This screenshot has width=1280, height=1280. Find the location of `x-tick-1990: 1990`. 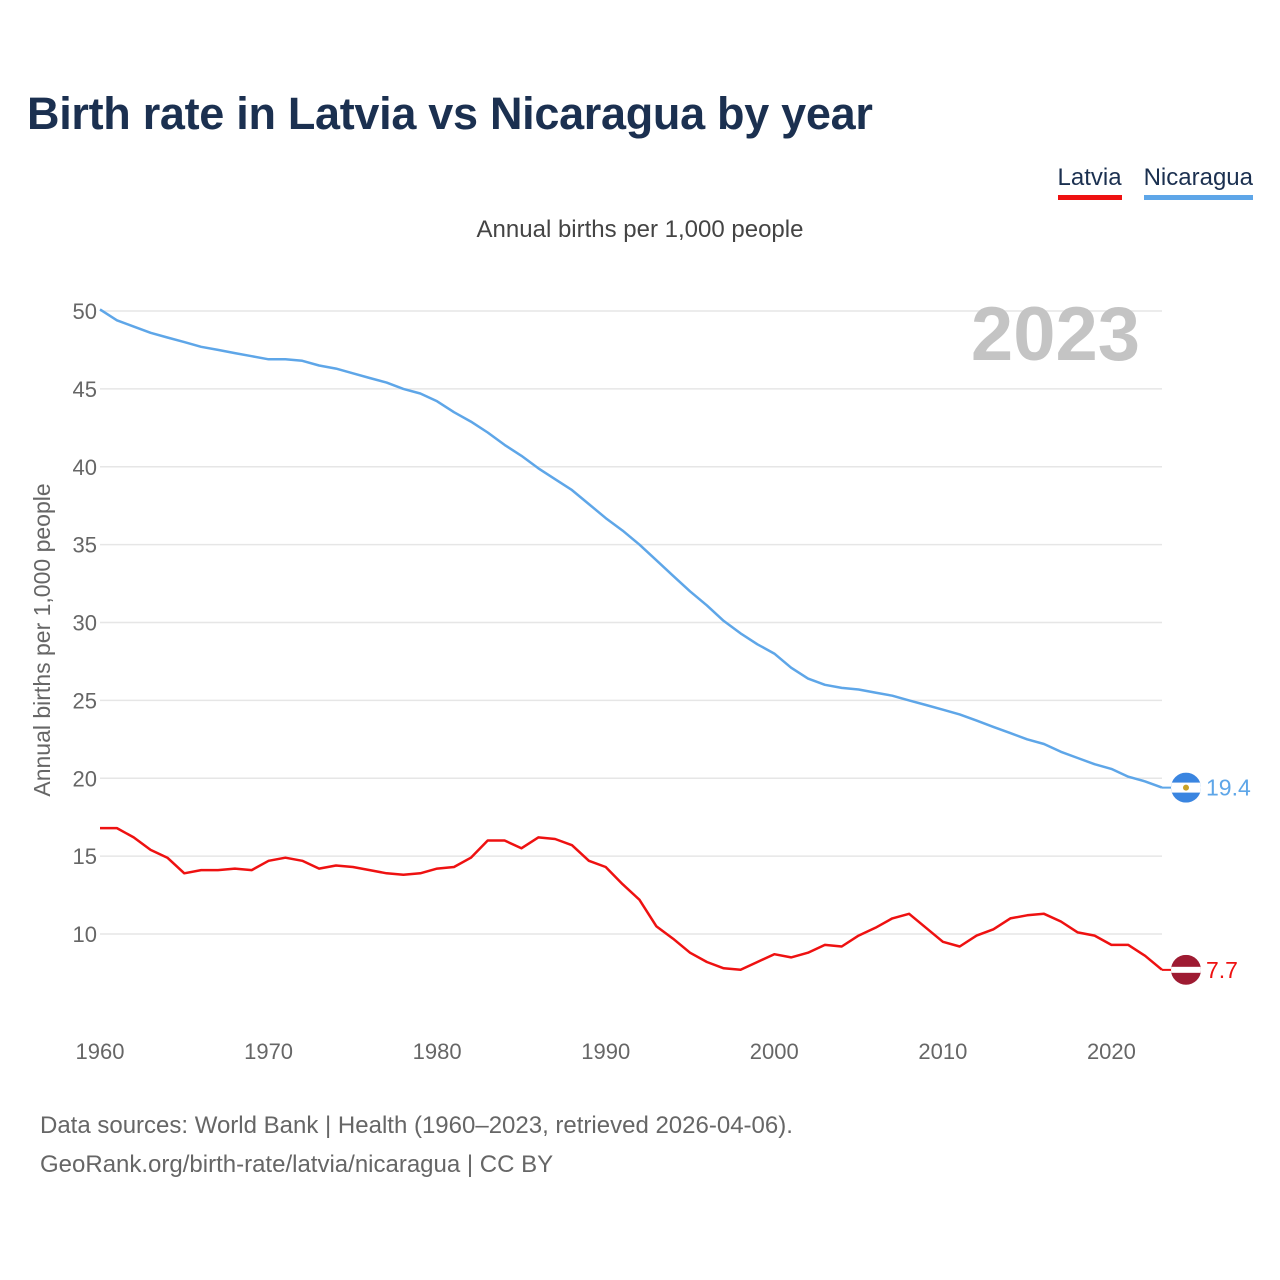

x-tick-1990: 1990 is located at coordinates (605, 1051).